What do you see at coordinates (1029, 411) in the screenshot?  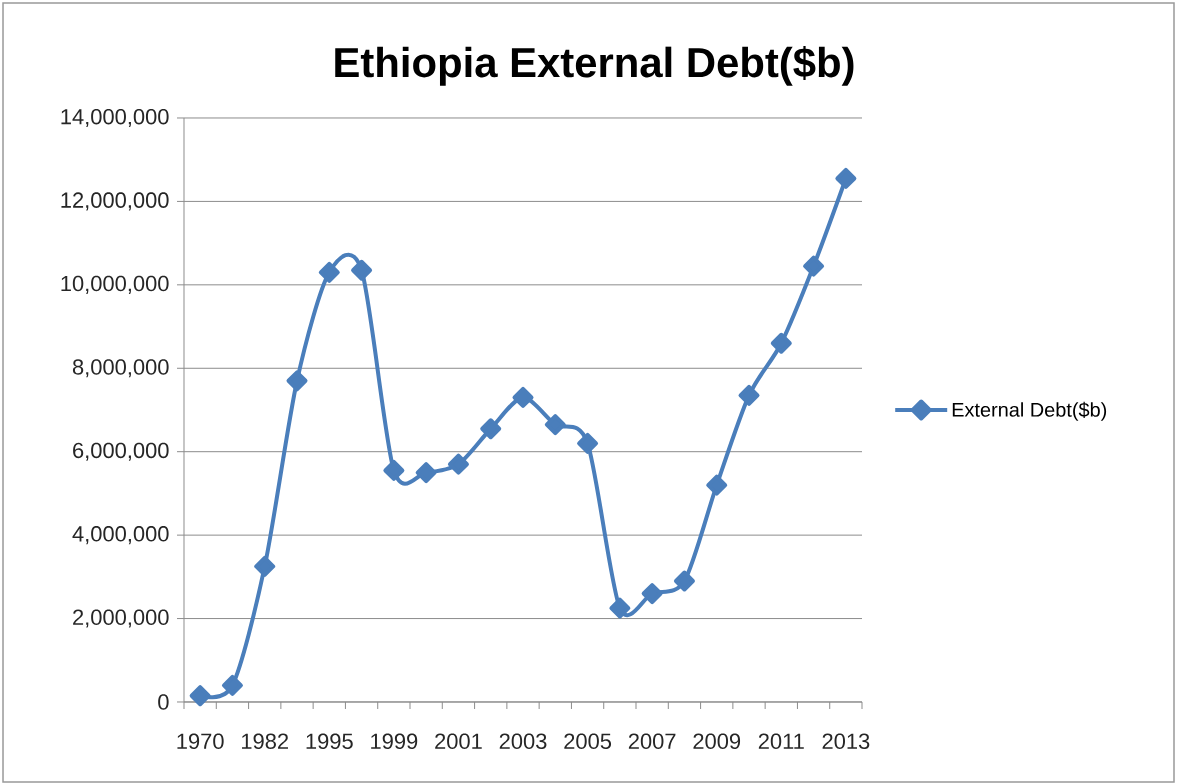 I see `legend-label: External Debt($b)` at bounding box center [1029, 411].